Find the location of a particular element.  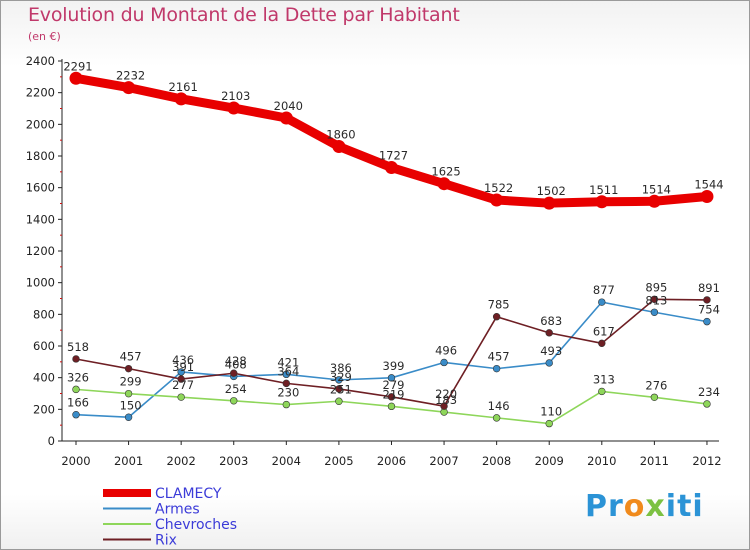

data-label: 276 is located at coordinates (656, 385).